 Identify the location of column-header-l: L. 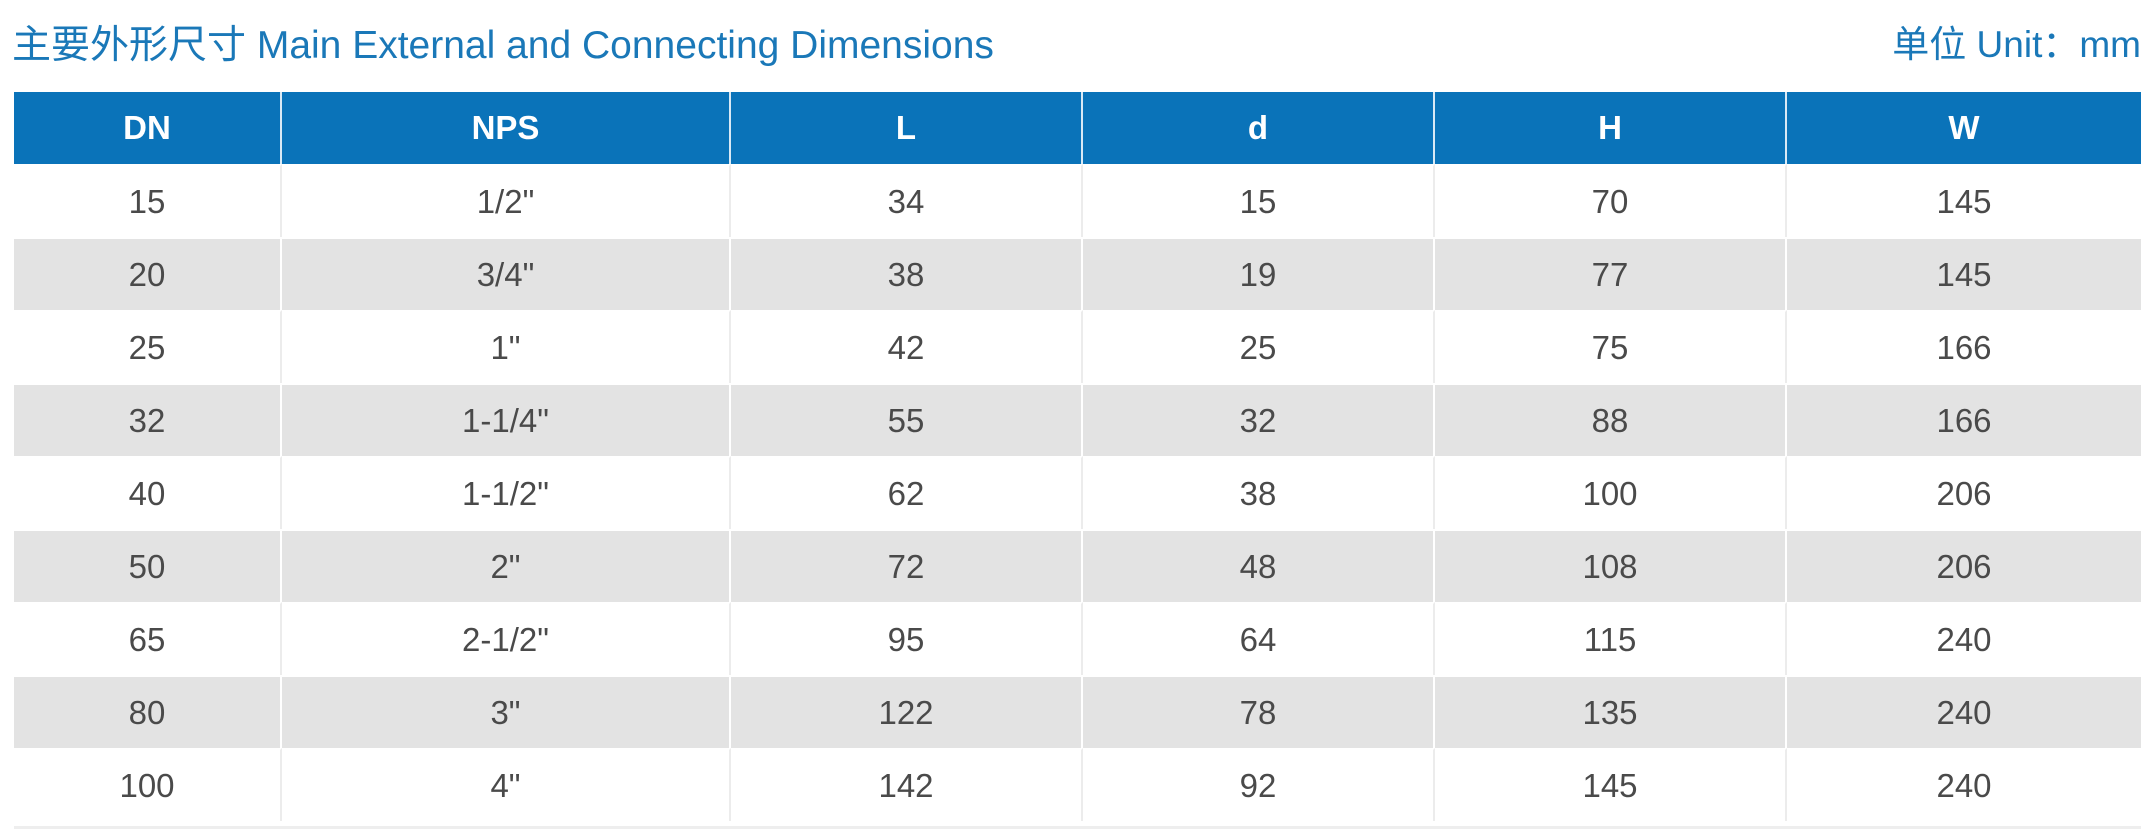
(907, 128).